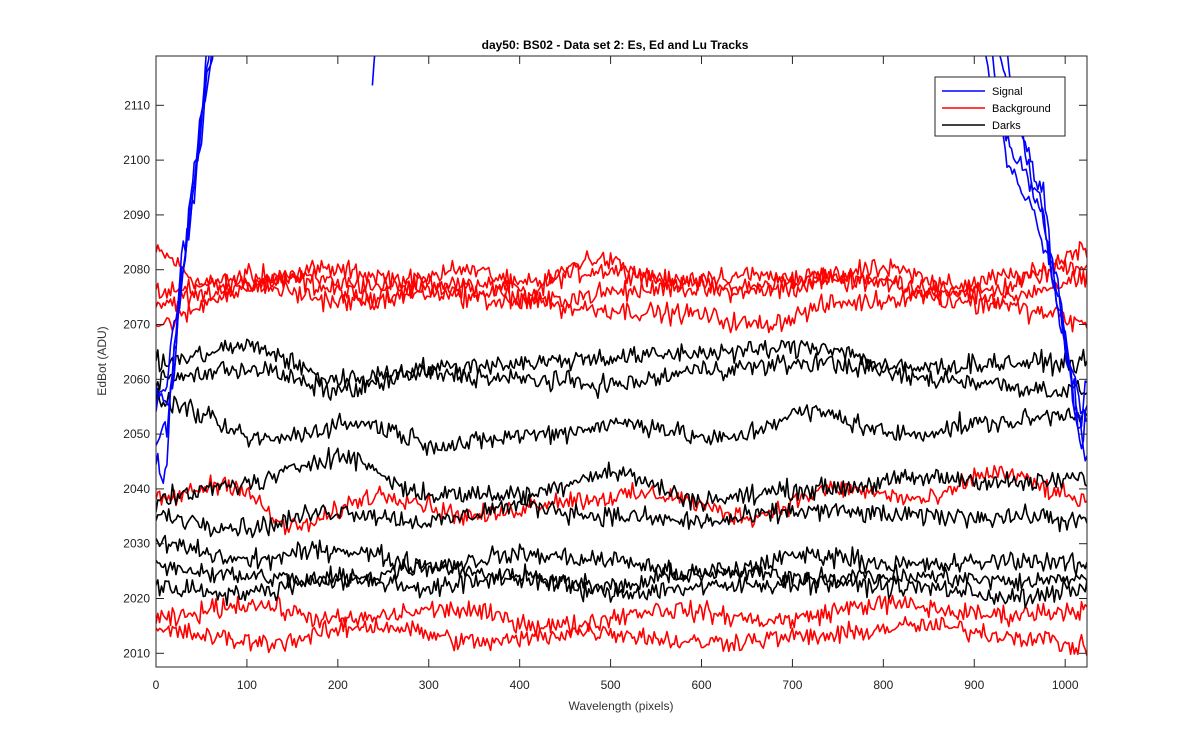 Image resolution: width=1200 pixels, height=750 pixels. Describe the element at coordinates (1021, 109) in the screenshot. I see `legend-label-background: Background` at that location.